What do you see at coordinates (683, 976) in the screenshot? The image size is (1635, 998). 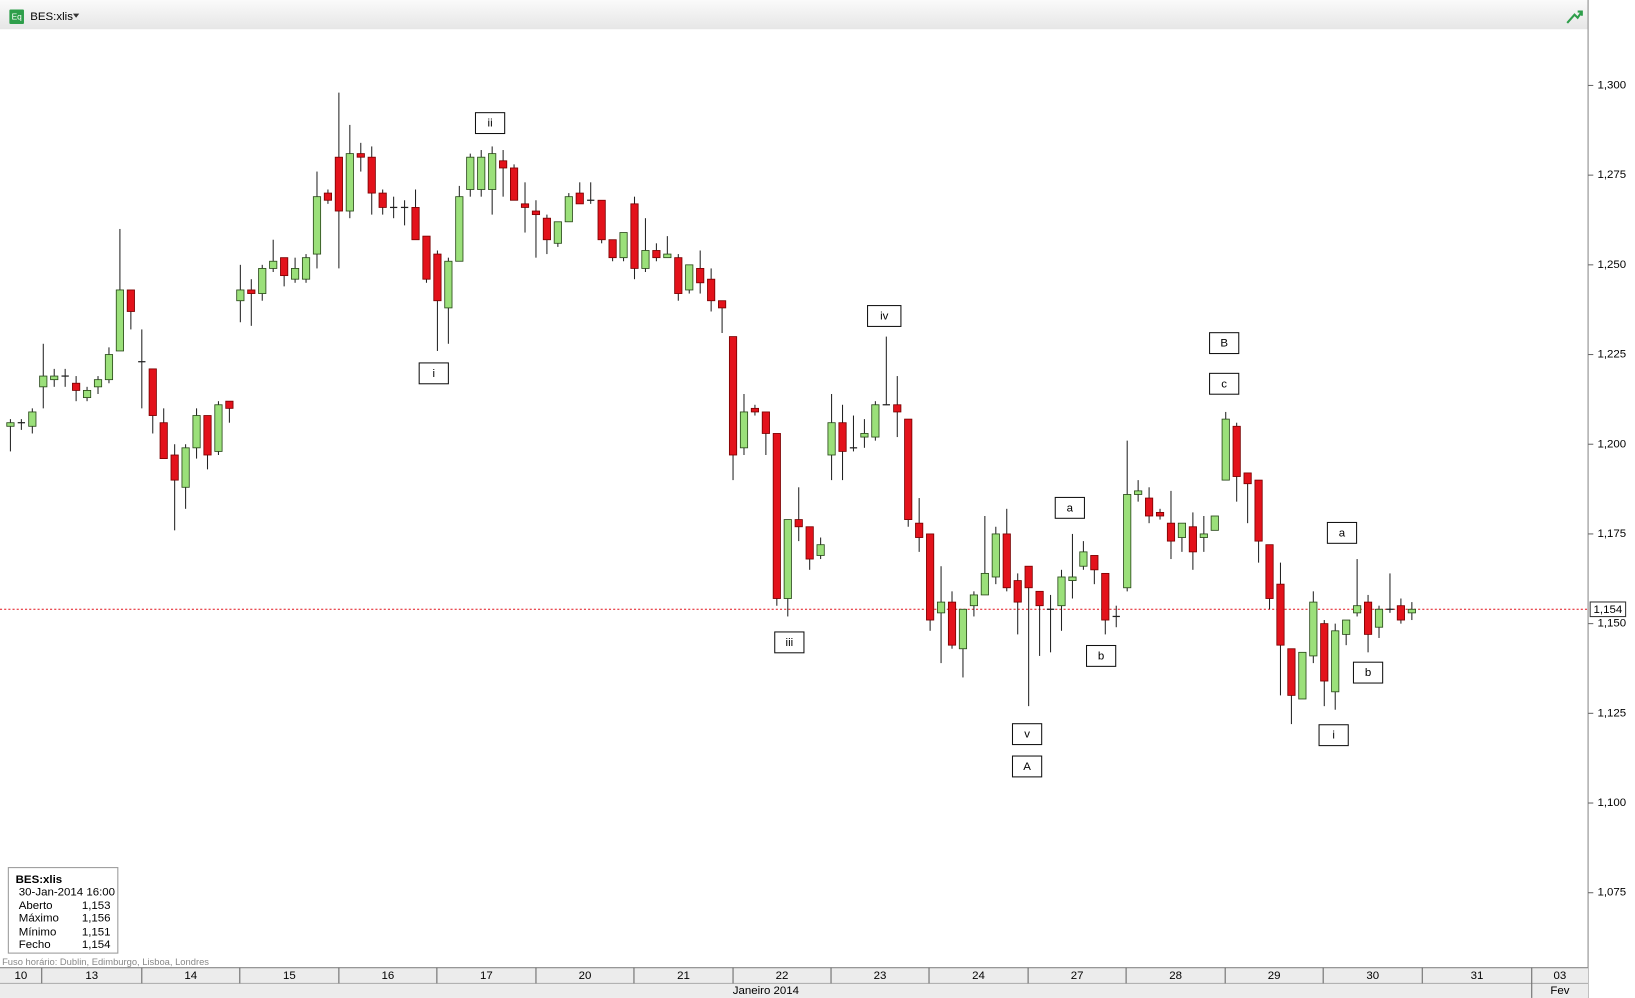 I see `x-tick-label: 21` at bounding box center [683, 976].